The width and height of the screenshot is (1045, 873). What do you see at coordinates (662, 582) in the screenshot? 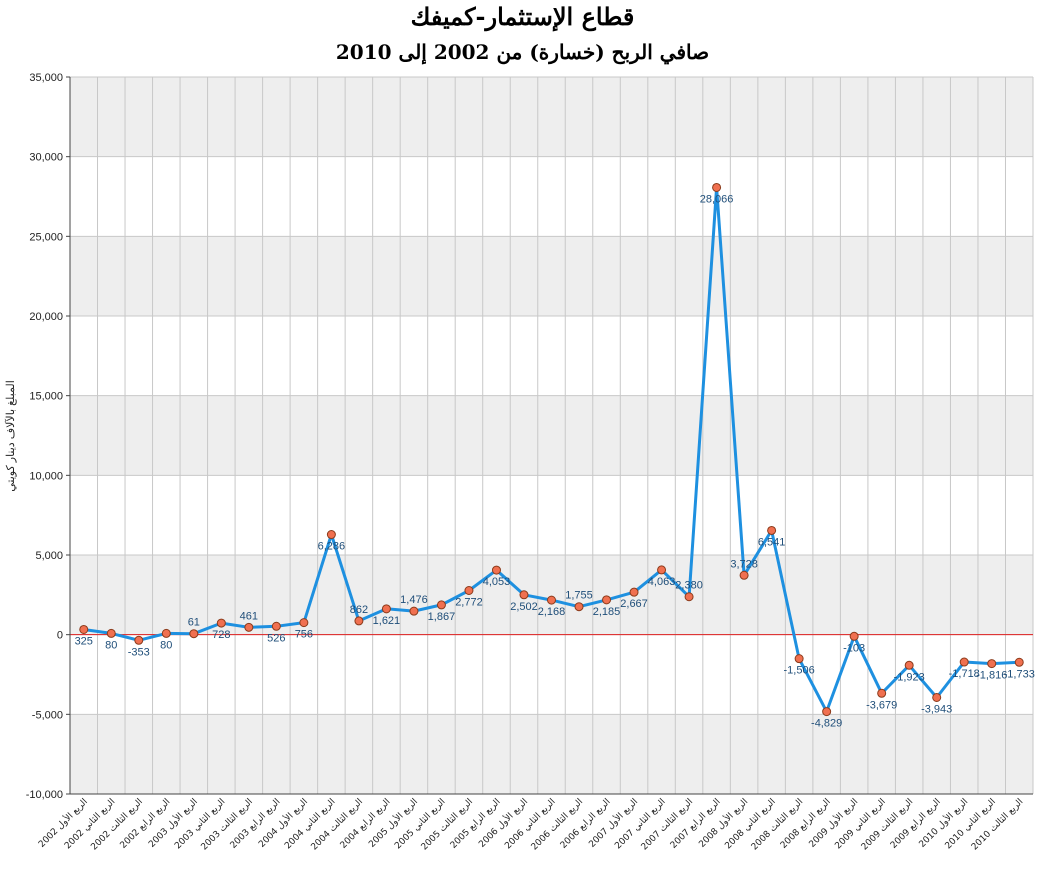
I see `data-label: 4,063` at bounding box center [662, 582].